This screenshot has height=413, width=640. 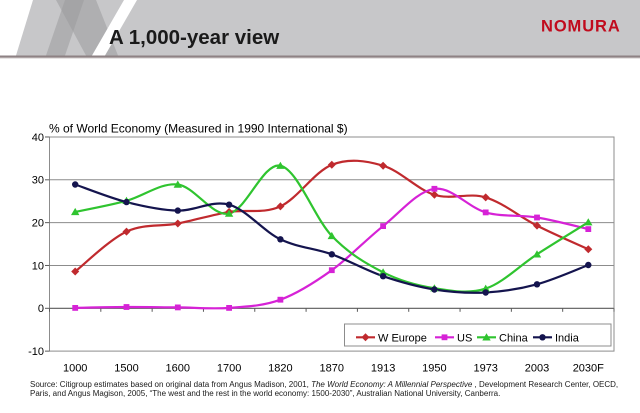 What do you see at coordinates (485, 369) in the screenshot?
I see `svg-text: 1973` at bounding box center [485, 369].